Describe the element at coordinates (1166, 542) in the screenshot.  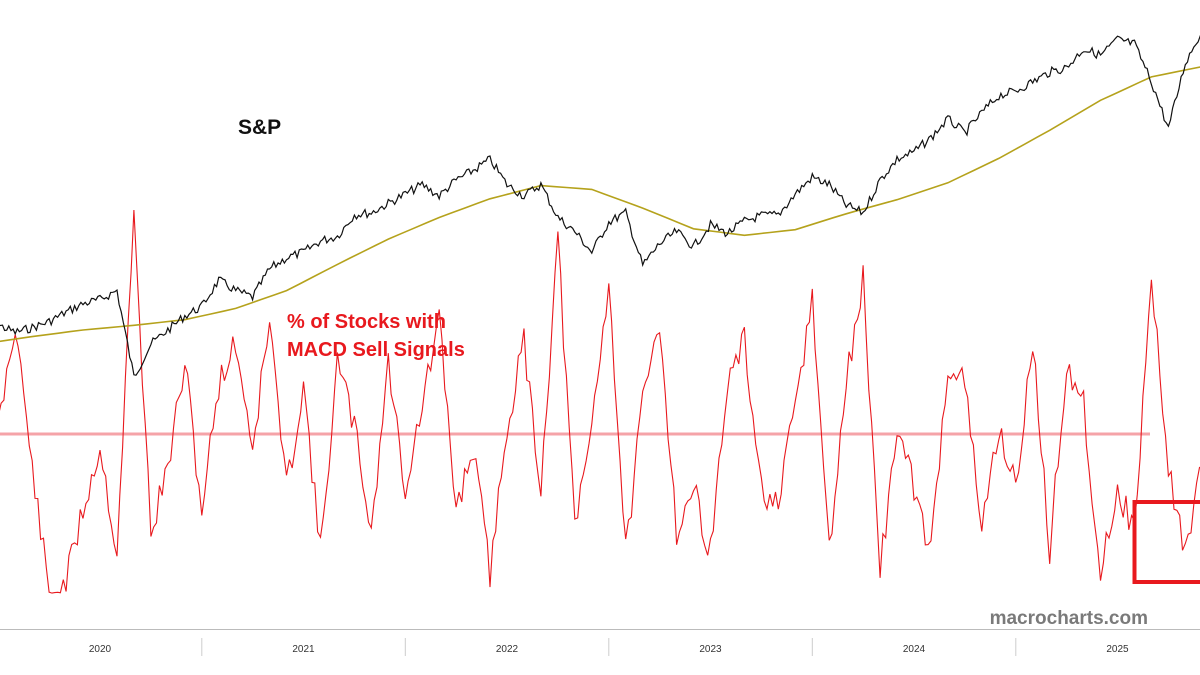
I see `highlight-box` at that location.